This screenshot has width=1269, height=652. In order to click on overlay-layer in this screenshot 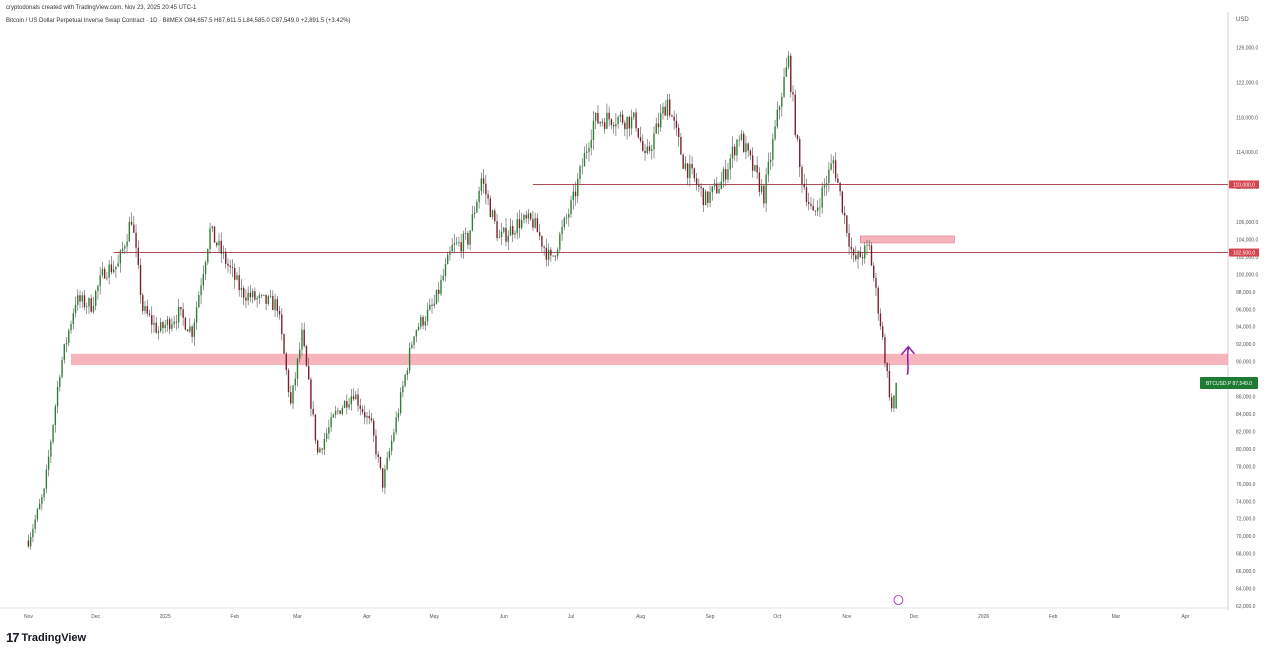, I will do `click(904, 475)`.